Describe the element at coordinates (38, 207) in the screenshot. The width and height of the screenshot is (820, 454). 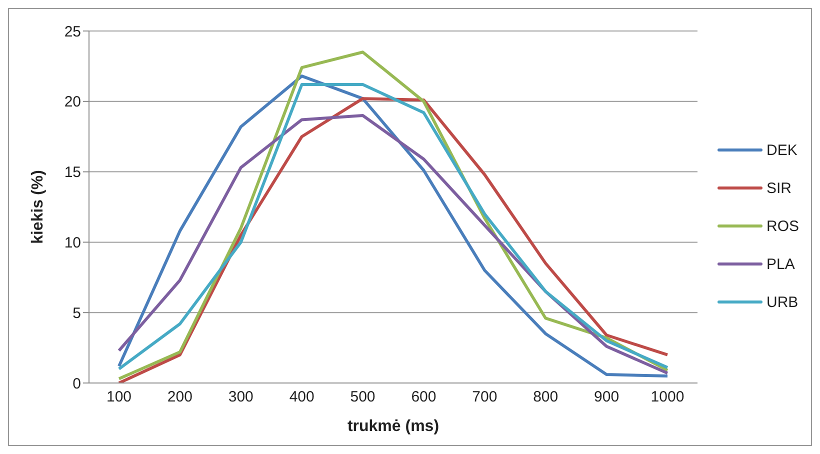
I see `y-axis-title: kiekis (%)` at that location.